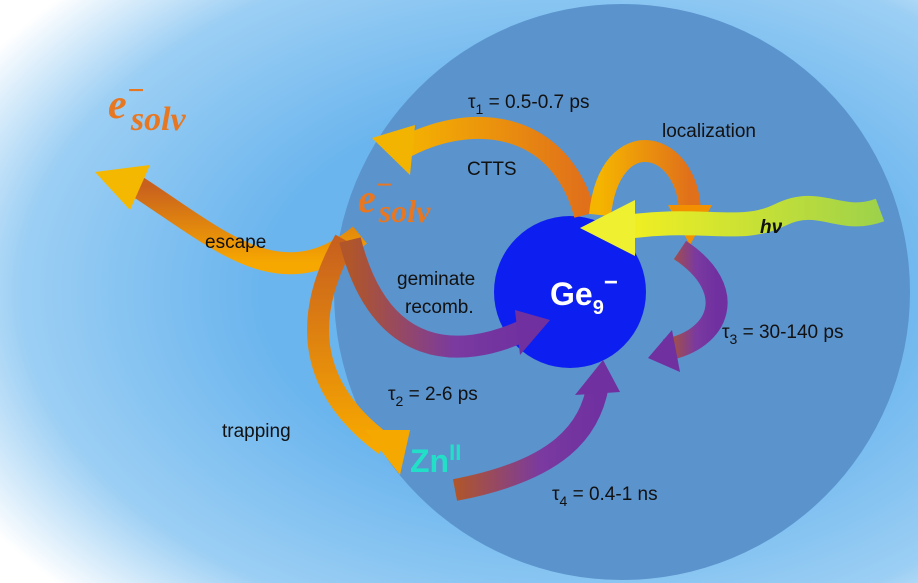  I want to click on lifetime-label: τ3 = 30-140 ps, so click(782, 334).